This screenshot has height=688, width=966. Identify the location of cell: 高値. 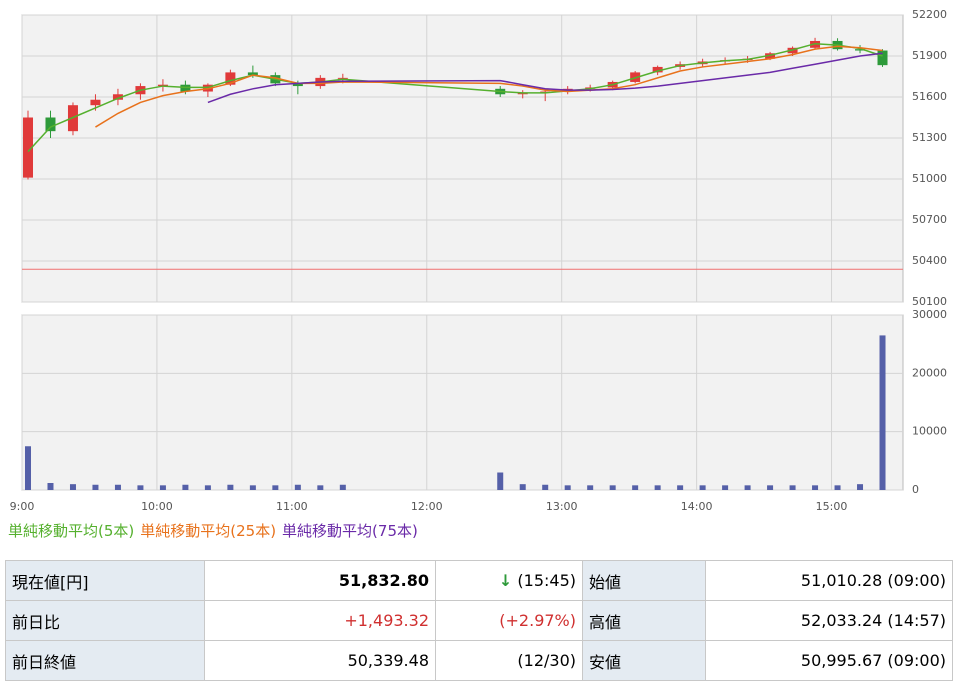
(644, 620).